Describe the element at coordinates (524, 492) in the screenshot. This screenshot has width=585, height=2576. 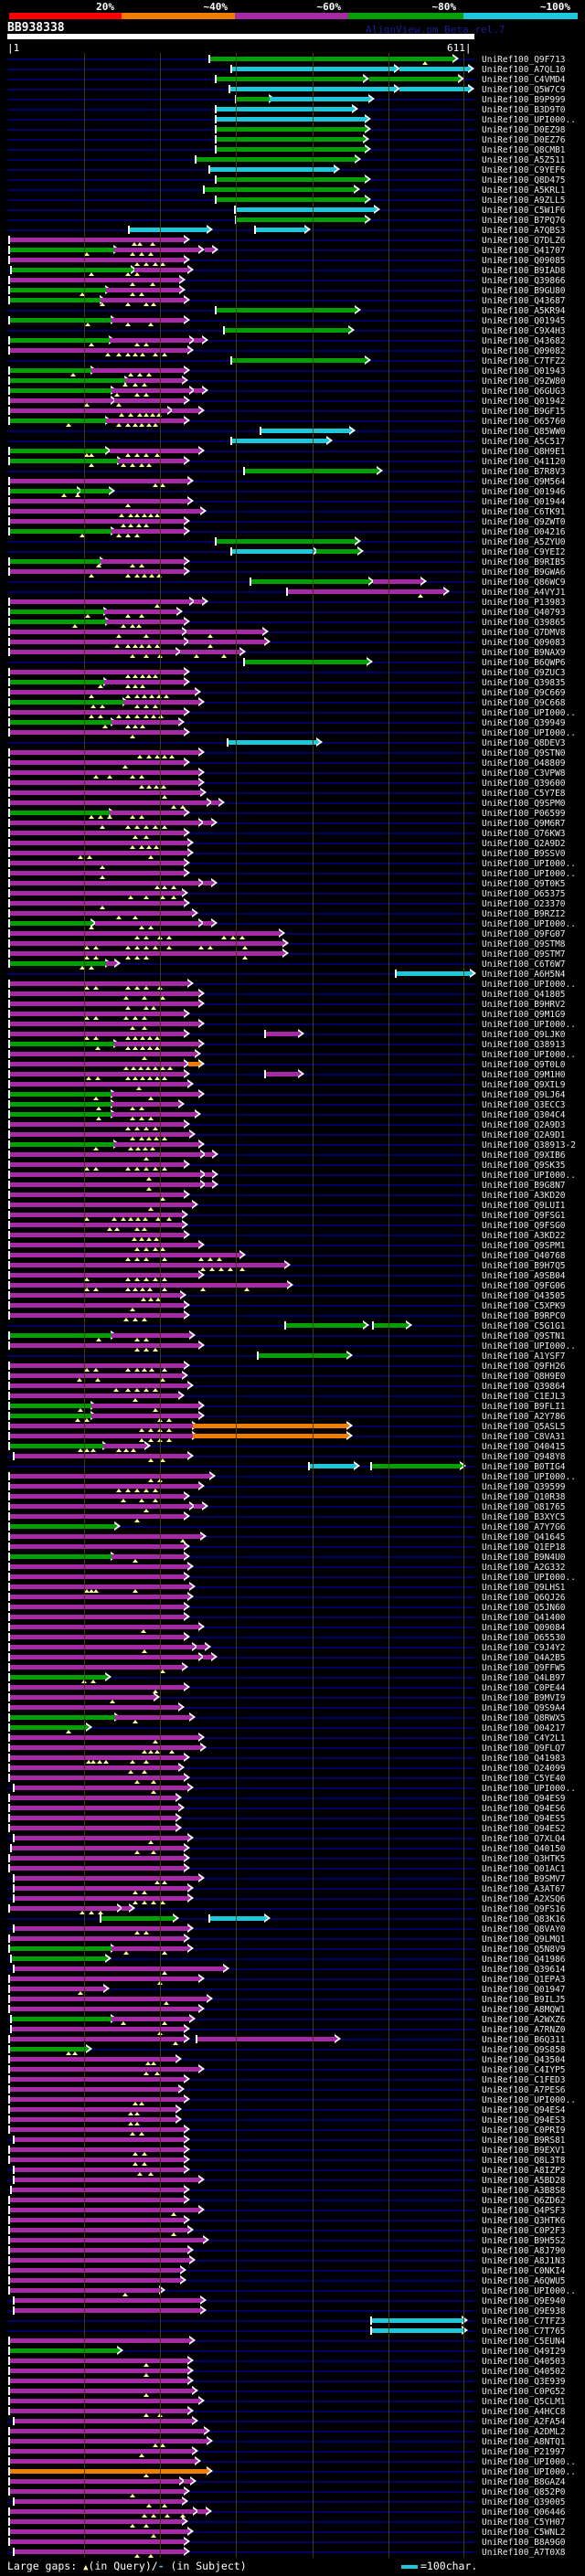
I see `hit-label: UniRef100_Q01946` at that location.